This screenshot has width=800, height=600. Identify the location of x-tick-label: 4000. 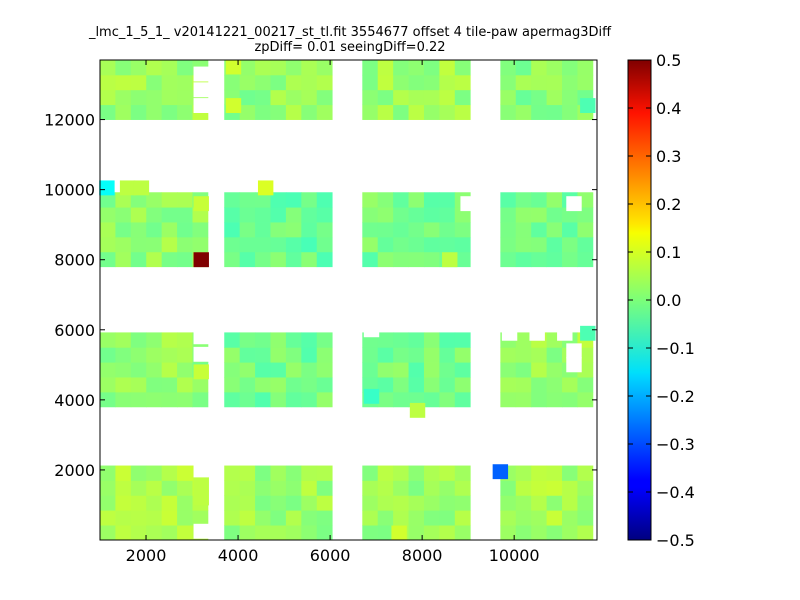
(238, 555).